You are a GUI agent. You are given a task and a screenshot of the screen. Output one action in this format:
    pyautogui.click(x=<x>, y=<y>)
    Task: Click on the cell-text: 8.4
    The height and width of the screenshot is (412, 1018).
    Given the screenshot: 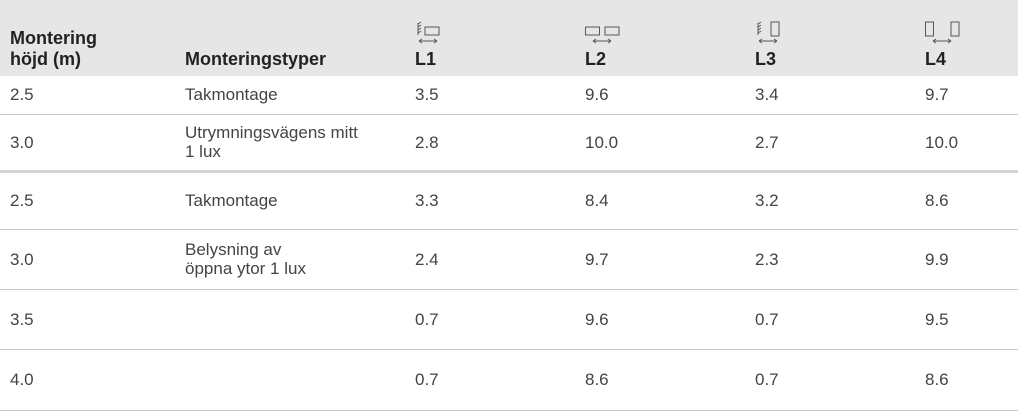 What is the action you would take?
    pyautogui.click(x=597, y=200)
    